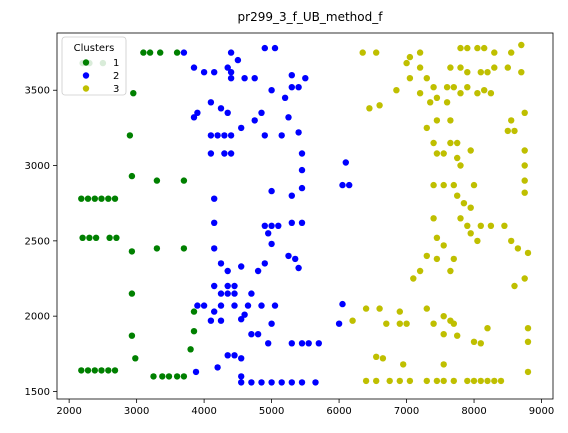 The width and height of the screenshot is (568, 433). I want to click on x-tick-label: 9000, so click(541, 411).